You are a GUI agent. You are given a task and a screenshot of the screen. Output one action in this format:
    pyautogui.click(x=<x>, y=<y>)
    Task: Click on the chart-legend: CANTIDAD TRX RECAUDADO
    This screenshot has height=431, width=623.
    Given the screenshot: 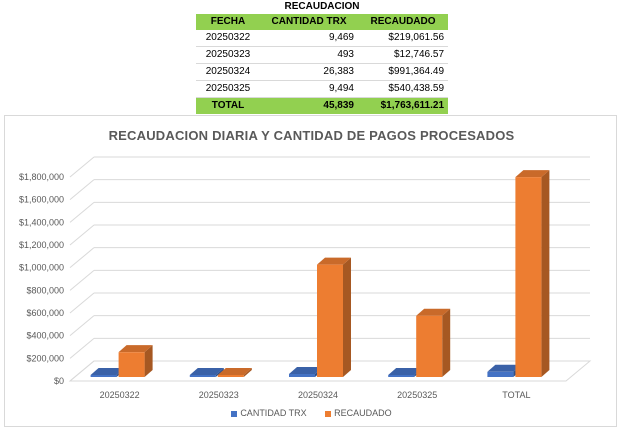 What is the action you would take?
    pyautogui.click(x=311, y=413)
    